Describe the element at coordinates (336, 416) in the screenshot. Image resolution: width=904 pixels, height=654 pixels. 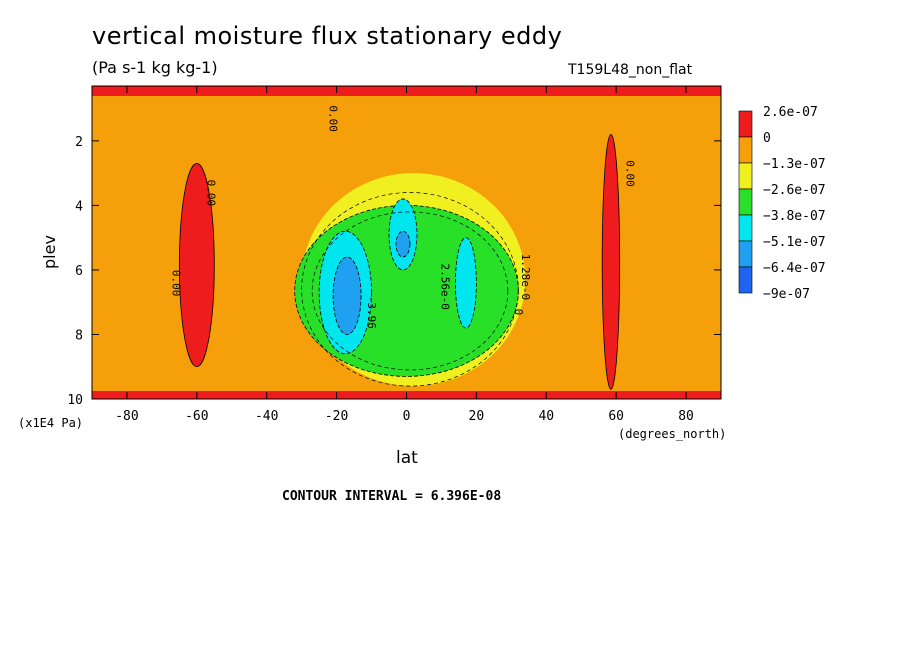
I see `x-tick-label-3: -20` at that location.